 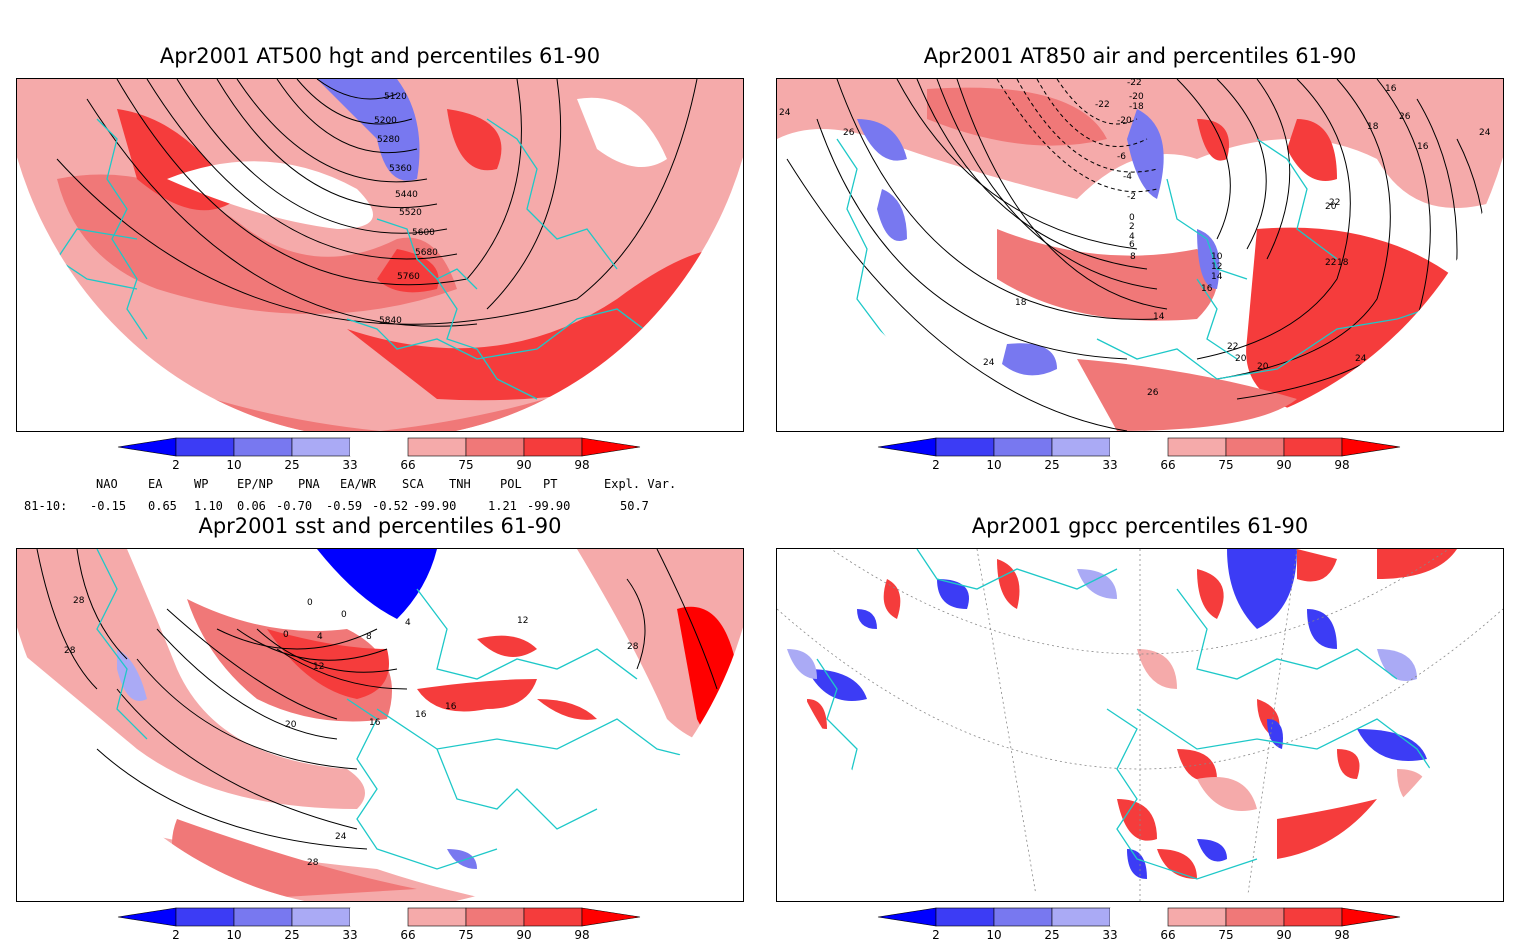 I want to click on gpcc-light-patches, so click(x=1102, y=625).